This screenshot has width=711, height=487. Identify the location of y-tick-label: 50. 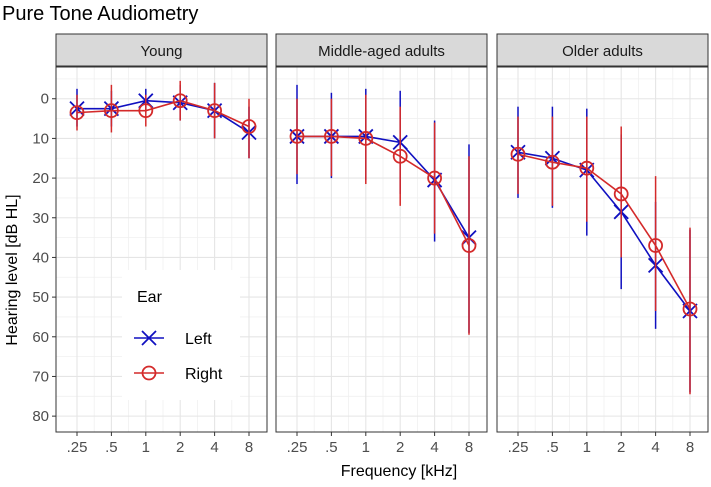
(40, 297).